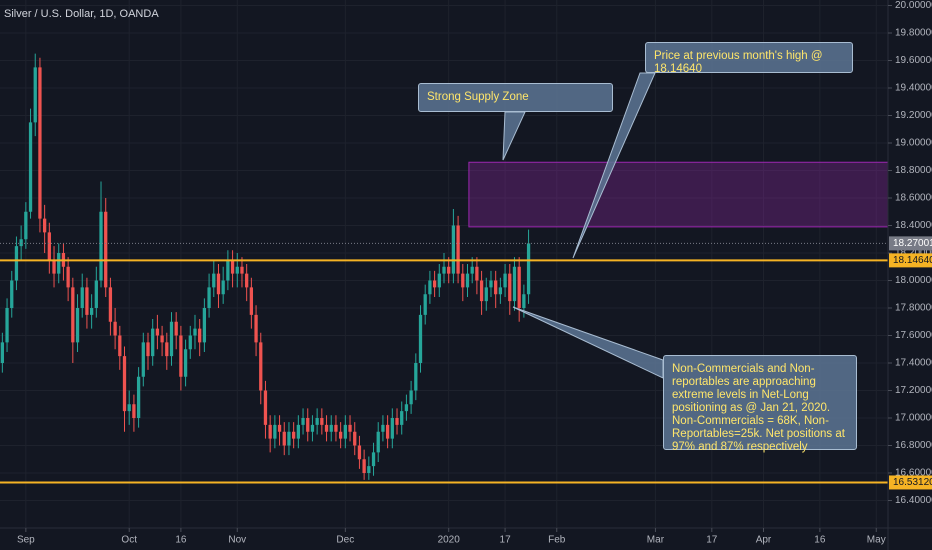 This screenshot has width=932, height=550. Describe the element at coordinates (913, 33) in the screenshot. I see `y-tick-label: 19.80000` at that location.